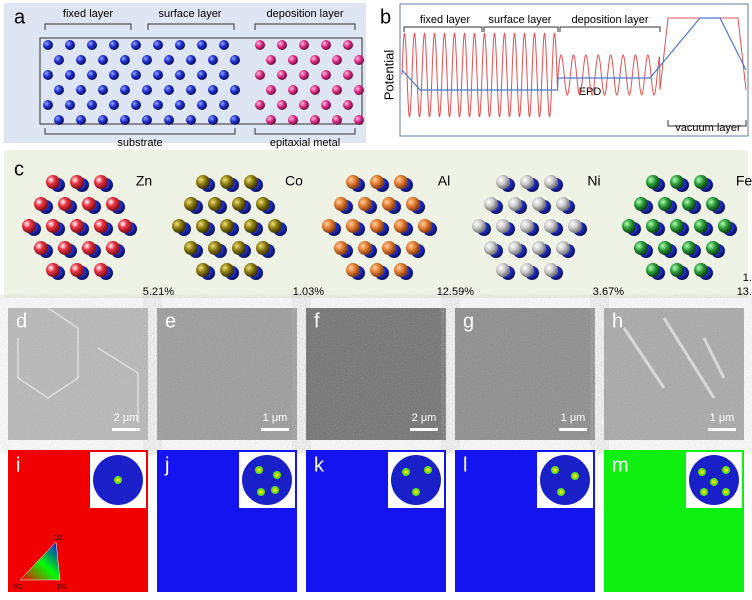 The height and width of the screenshot is (600, 752). What do you see at coordinates (200, 26) in the screenshot?
I see `bracket` at bounding box center [200, 26].